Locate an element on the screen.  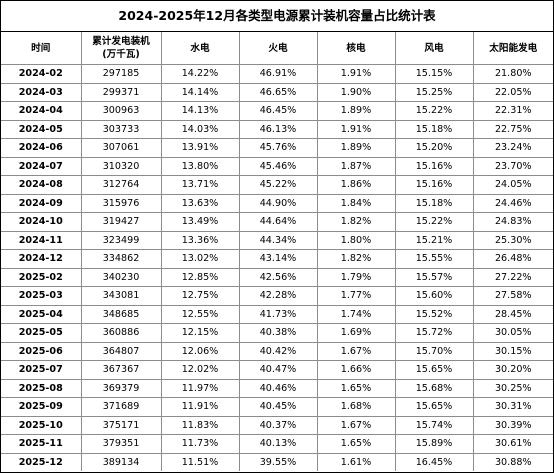
cell-time: 2024-08 is located at coordinates (41, 185).